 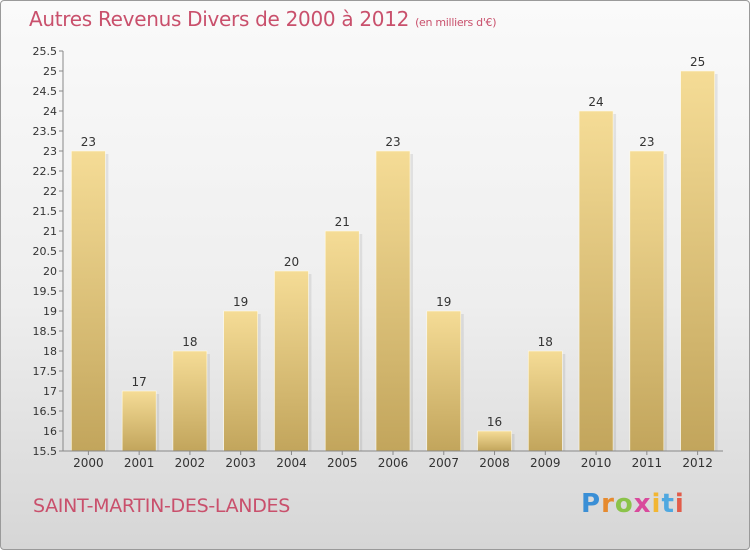 I want to click on y-tick-label: 22, so click(x=50, y=191).